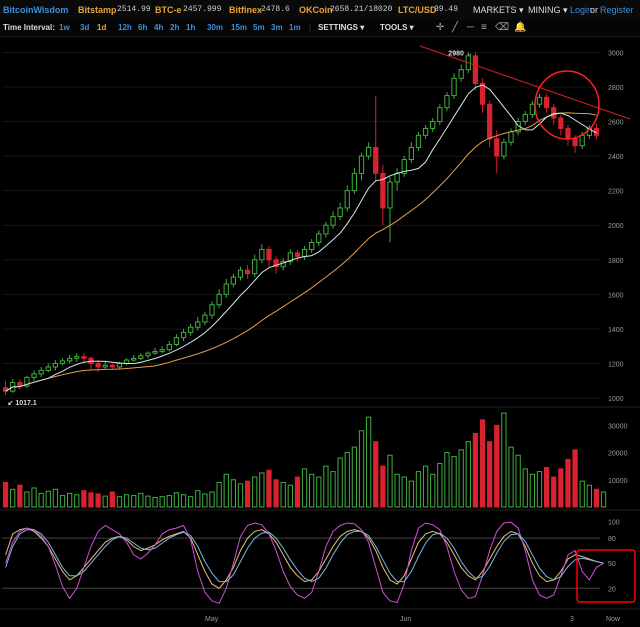  I want to click on tools-menu: TOOLS ▾, so click(397, 27).